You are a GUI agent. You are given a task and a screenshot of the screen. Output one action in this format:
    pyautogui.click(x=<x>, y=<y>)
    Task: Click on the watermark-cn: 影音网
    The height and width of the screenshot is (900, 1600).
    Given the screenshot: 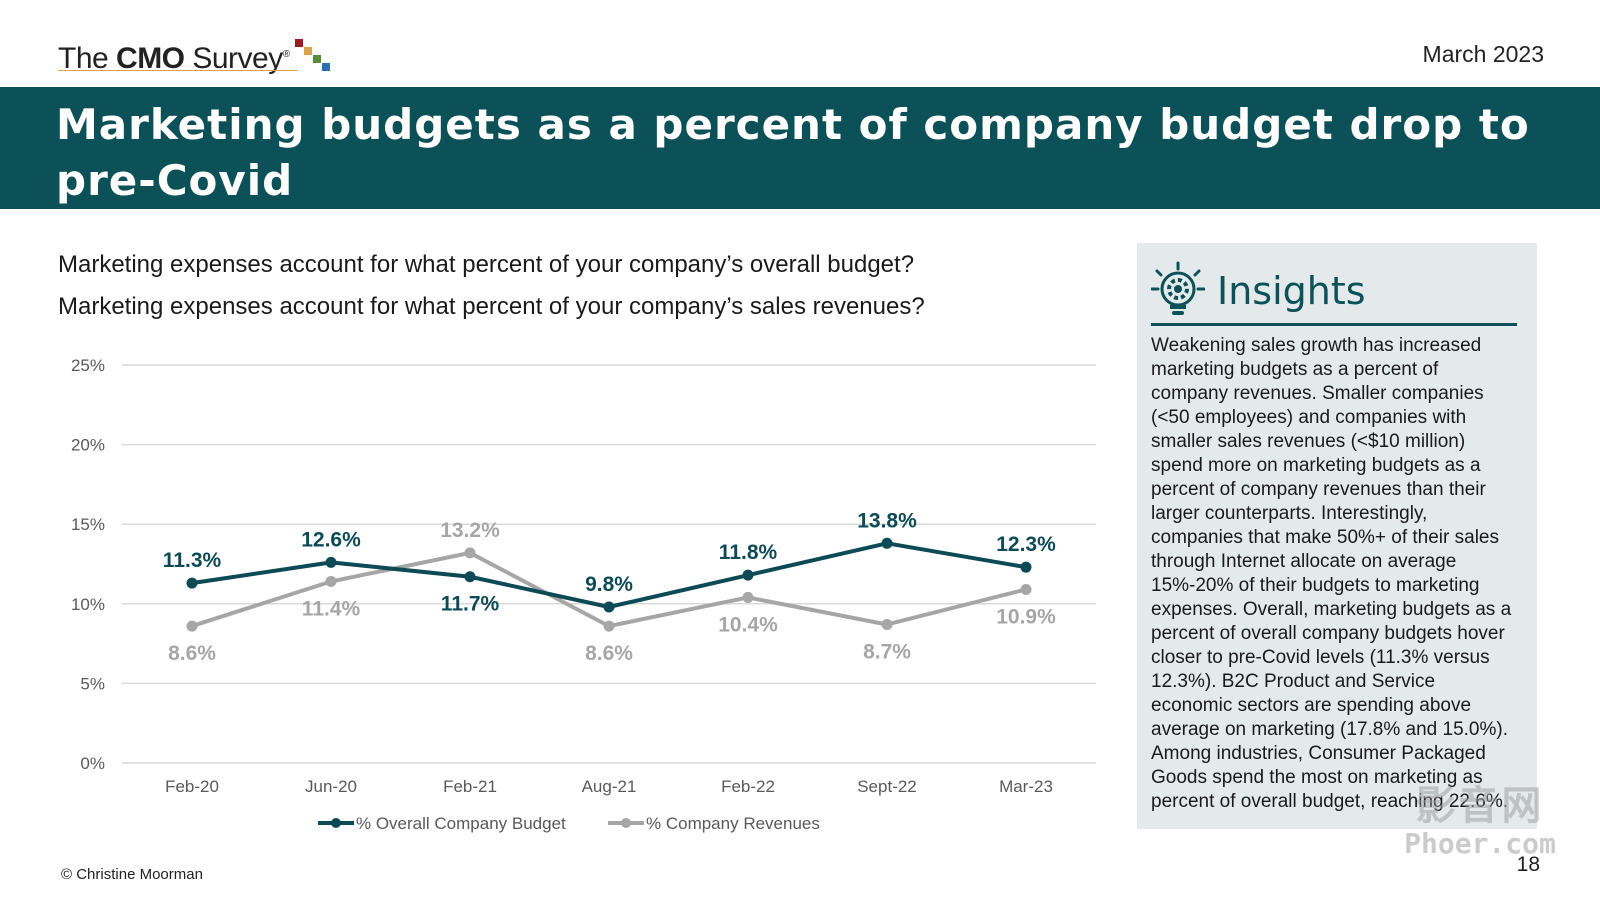 What is the action you would take?
    pyautogui.click(x=1480, y=806)
    